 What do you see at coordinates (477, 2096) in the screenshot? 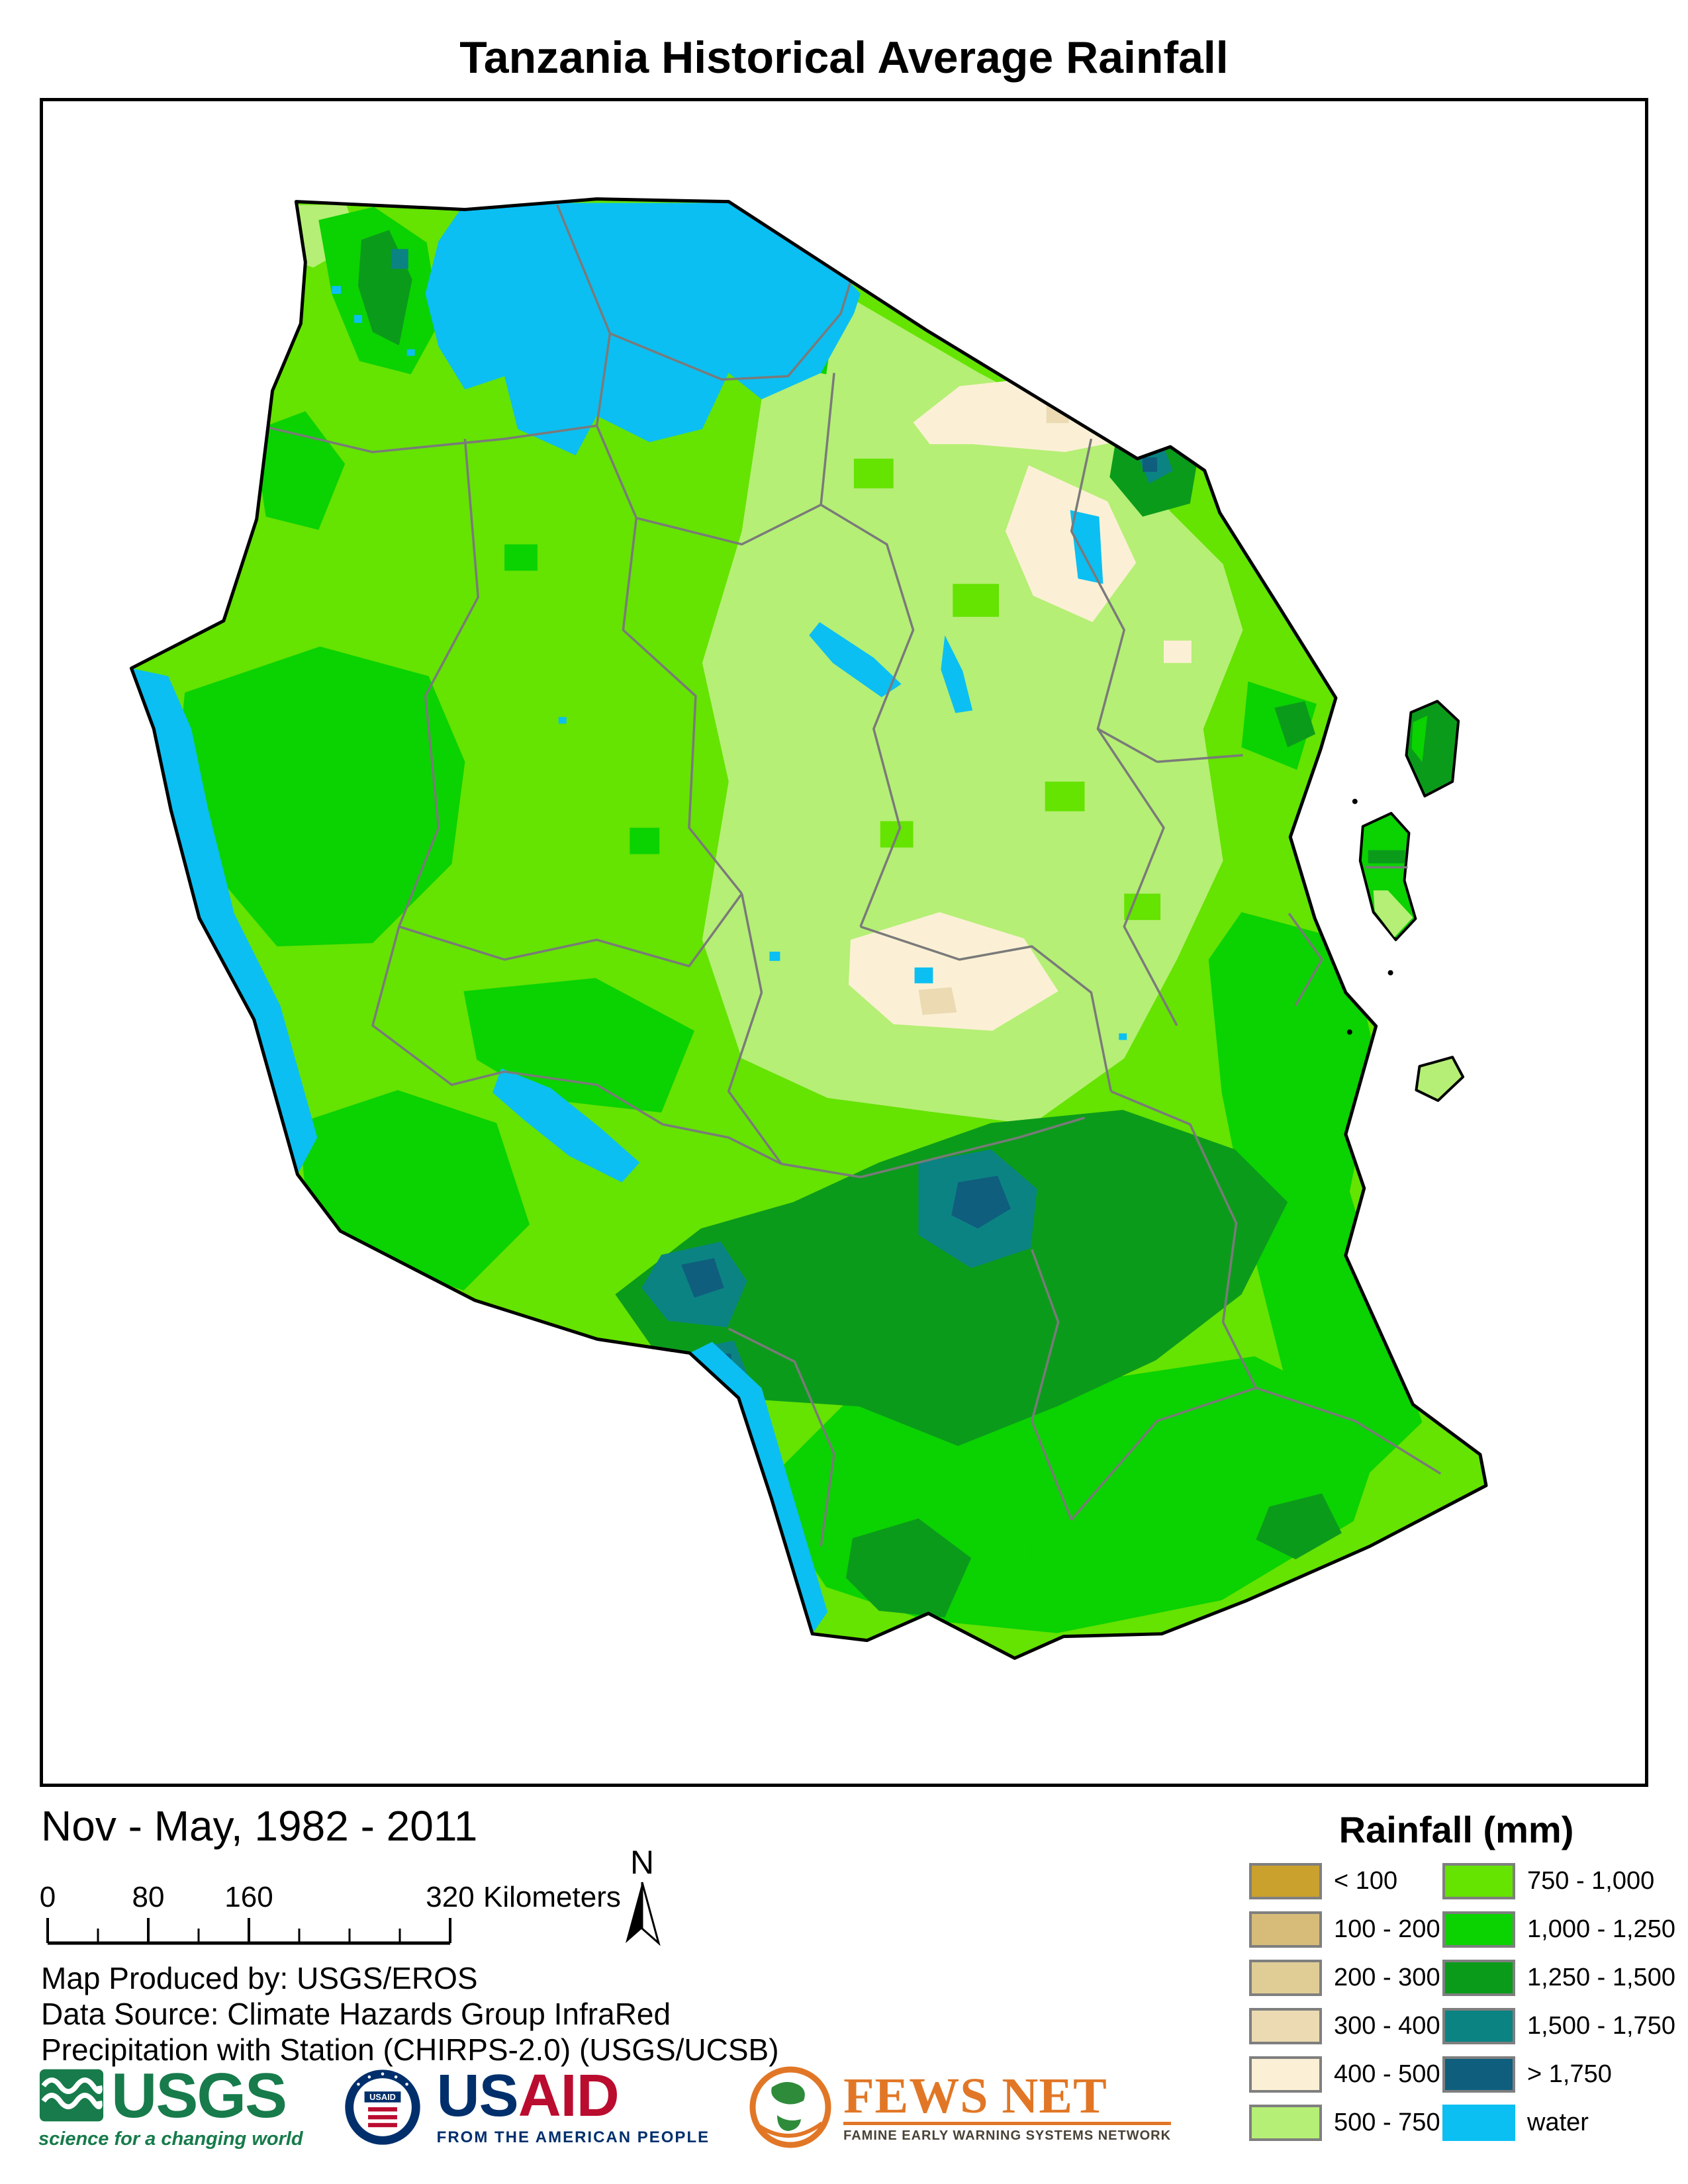
I see `usaid-wordmark-us: US` at bounding box center [477, 2096].